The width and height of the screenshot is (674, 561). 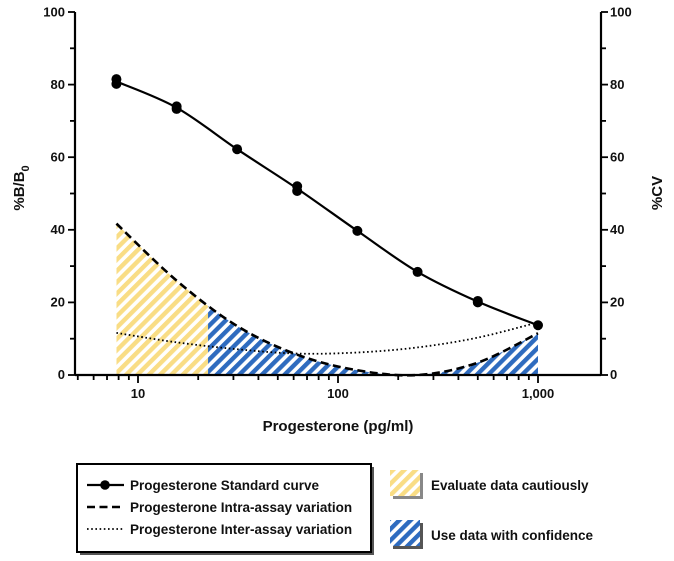 I want to click on x-ticks, so click(x=307, y=379).